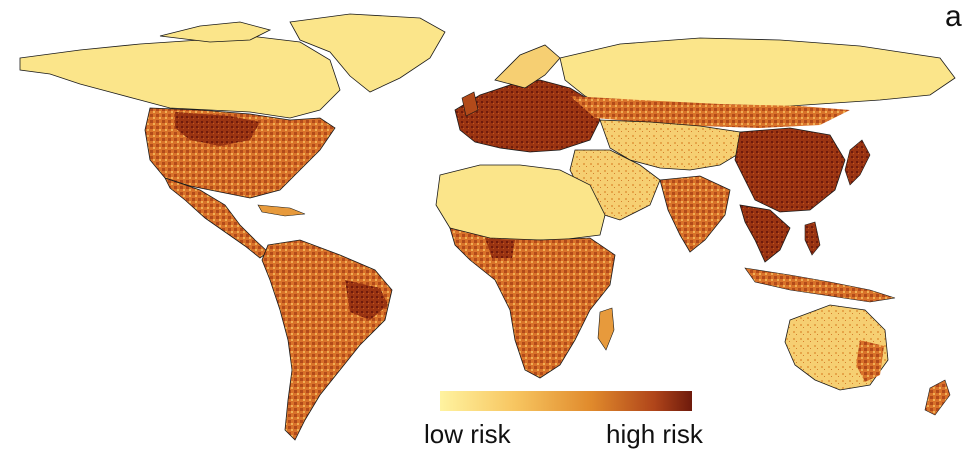 The image size is (974, 462). Describe the element at coordinates (180, 77) in the screenshot. I see `north-america-north` at that location.